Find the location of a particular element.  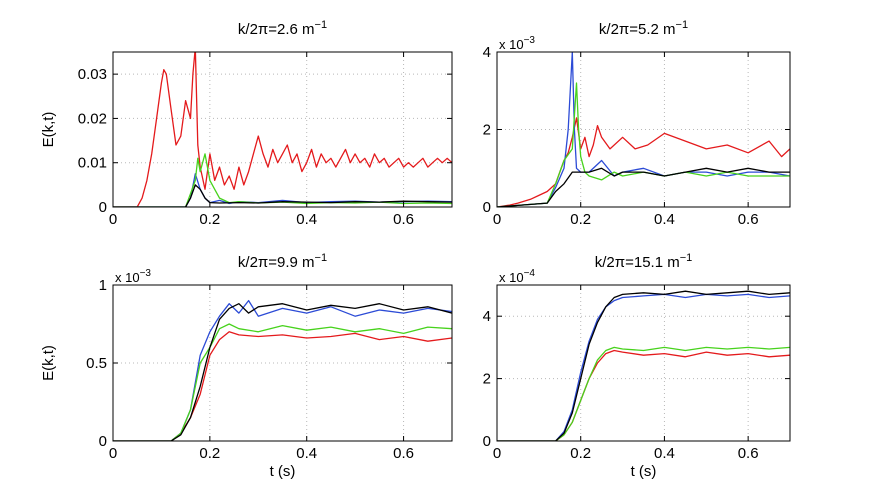

subplot-2: 0 0.2 0.4 0.6 0 2 4 k/2π=5.2 m−1 x 10−3 is located at coordinates (637, 123).